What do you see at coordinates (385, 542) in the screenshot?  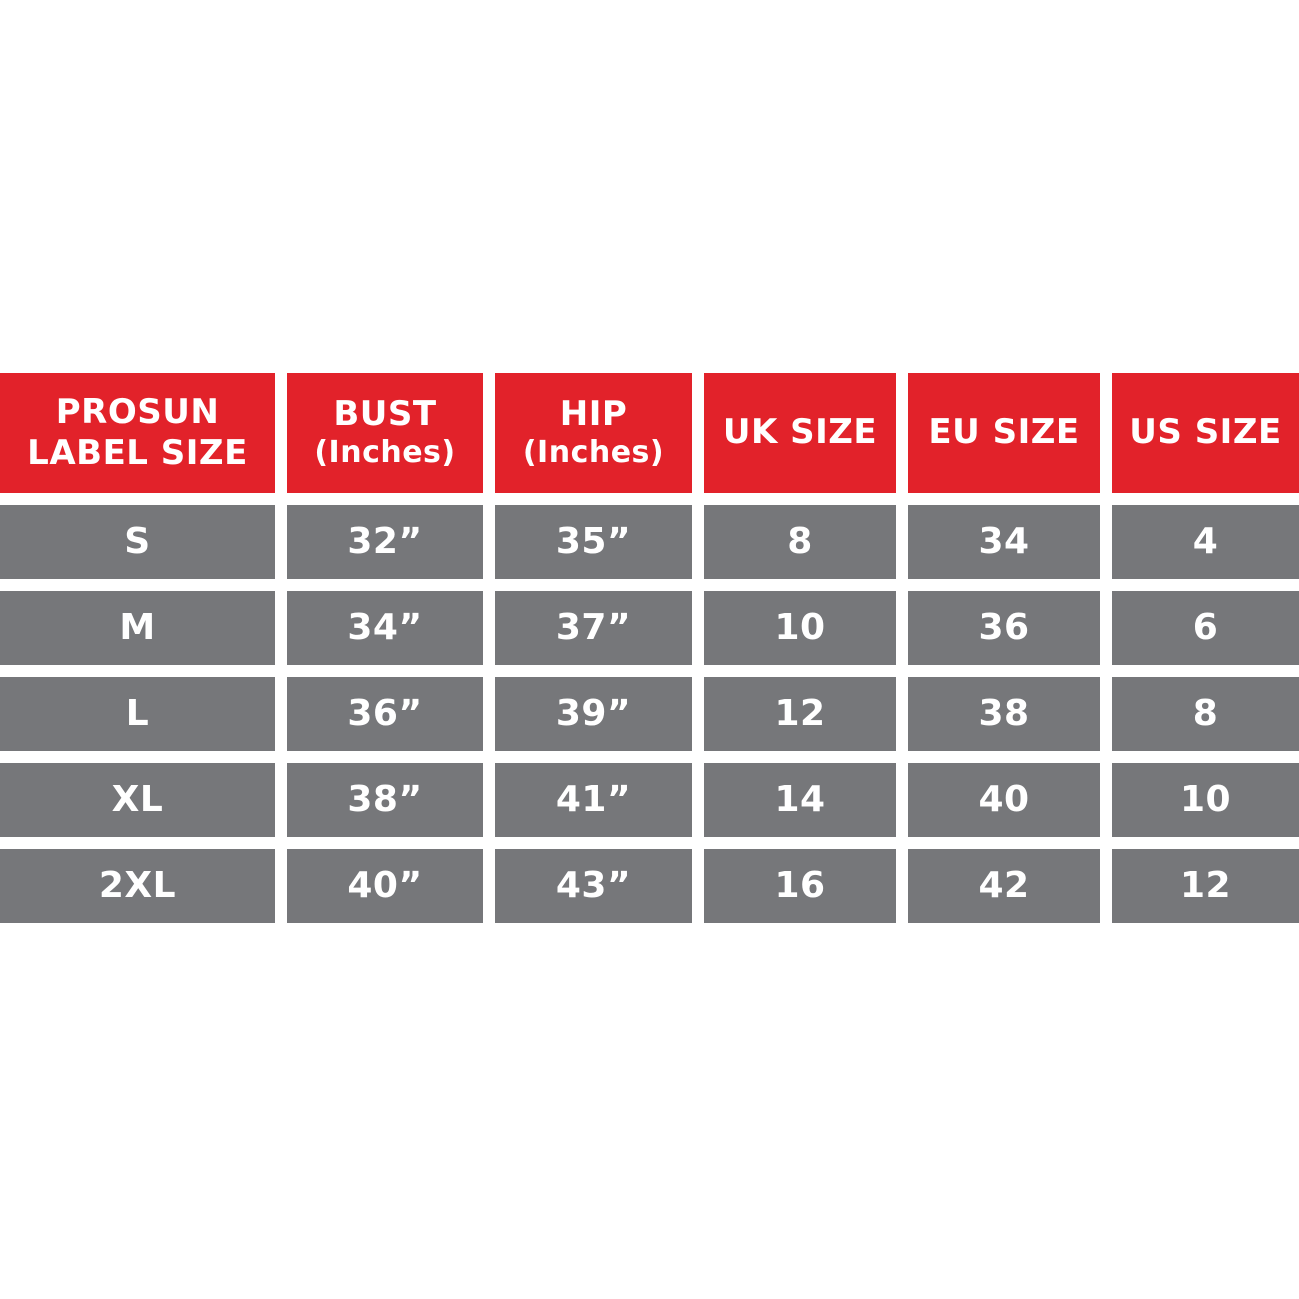 I see `cell-bust: 32”` at bounding box center [385, 542].